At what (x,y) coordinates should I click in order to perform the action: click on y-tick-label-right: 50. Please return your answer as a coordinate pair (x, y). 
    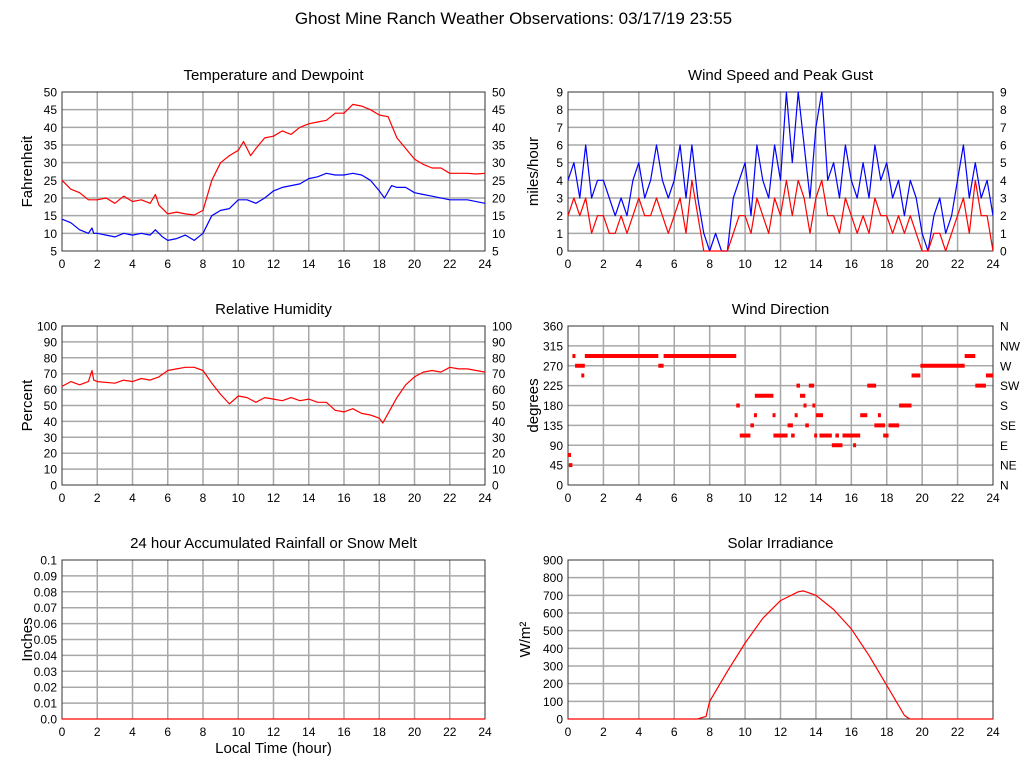
    Looking at the image, I should click on (499, 93).